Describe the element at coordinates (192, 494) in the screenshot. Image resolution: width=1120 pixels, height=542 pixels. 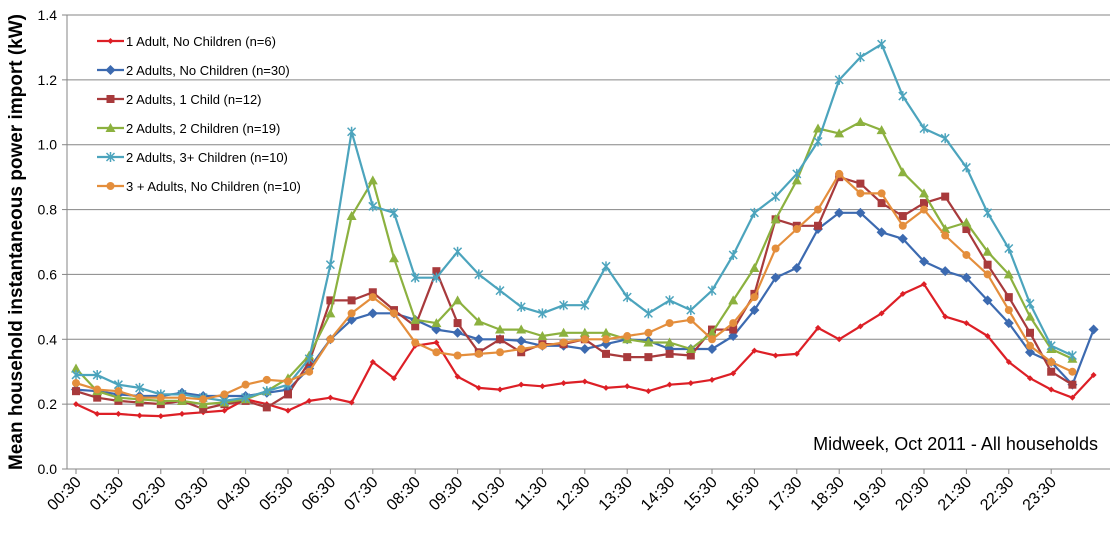
I see `x-tick-label: 03:30` at that location.